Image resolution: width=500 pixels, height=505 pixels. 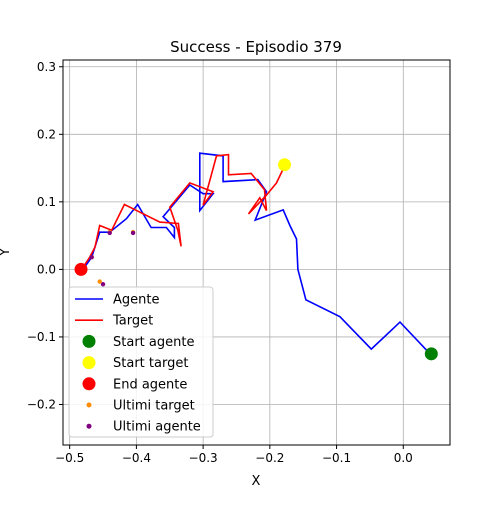 What do you see at coordinates (46, 134) in the screenshot?
I see `y-tick-label: 0.2` at bounding box center [46, 134].